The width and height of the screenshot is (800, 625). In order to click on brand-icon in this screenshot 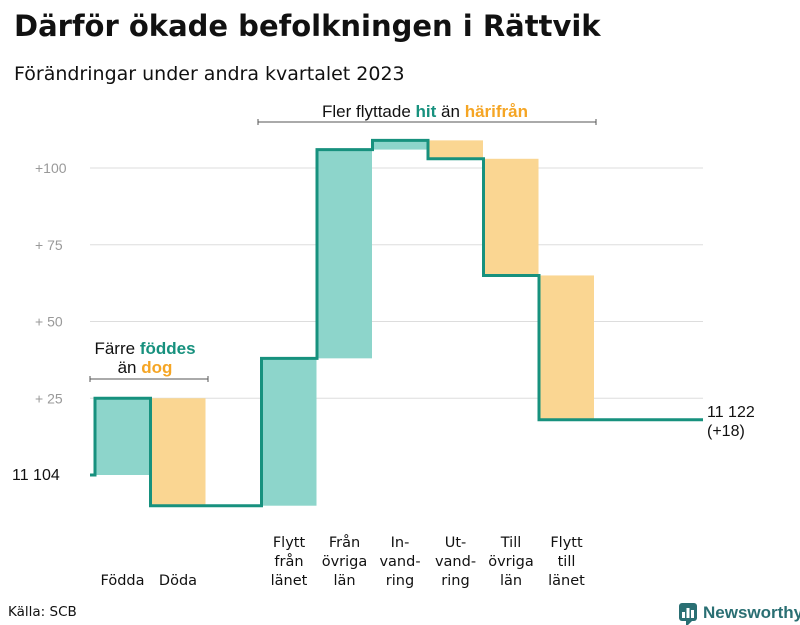, I will do `click(688, 614)`.